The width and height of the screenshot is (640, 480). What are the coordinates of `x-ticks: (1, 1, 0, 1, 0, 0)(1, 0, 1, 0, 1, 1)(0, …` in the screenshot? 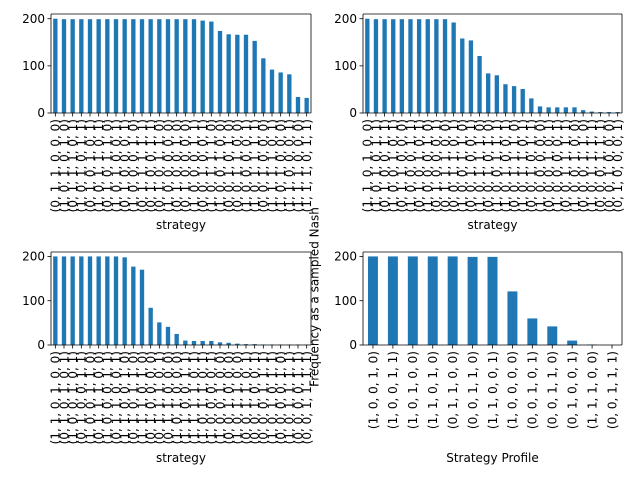 It's located at (493, 162).